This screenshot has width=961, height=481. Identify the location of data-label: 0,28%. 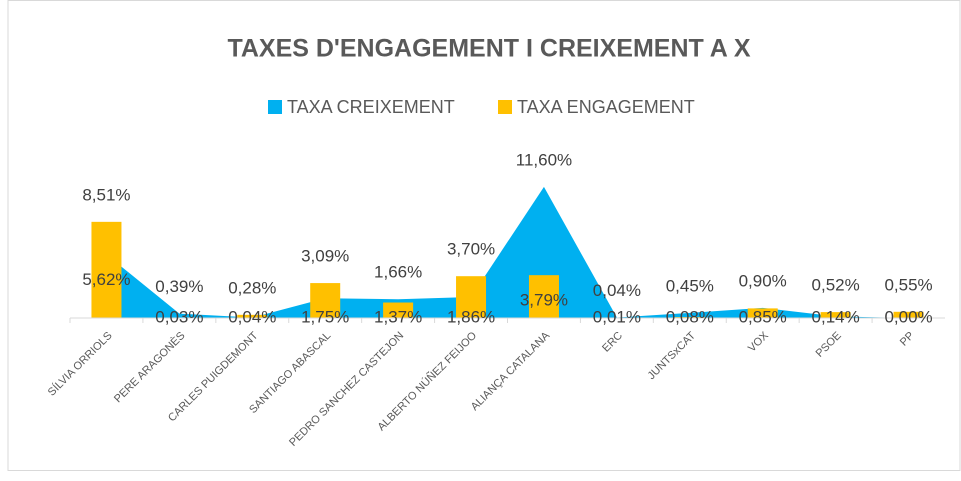
(252, 287).